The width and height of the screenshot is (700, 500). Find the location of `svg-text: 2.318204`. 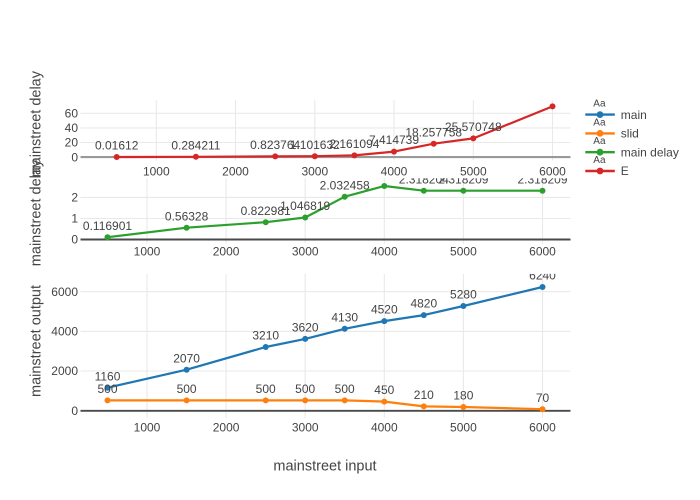

svg-text: 2.318204 is located at coordinates (424, 179).